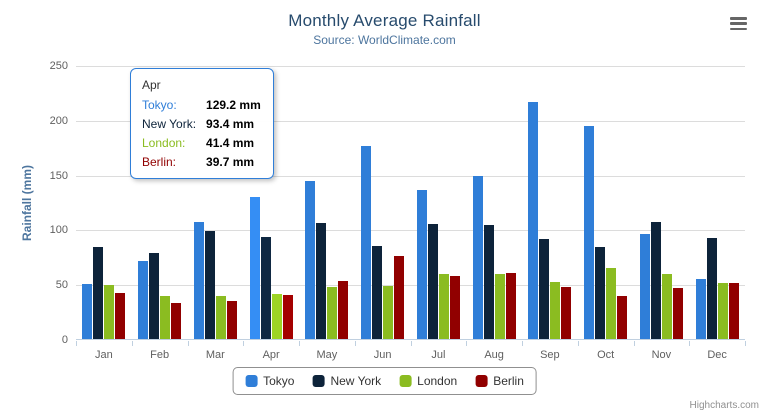  I want to click on category-group-nov, so click(662, 280).